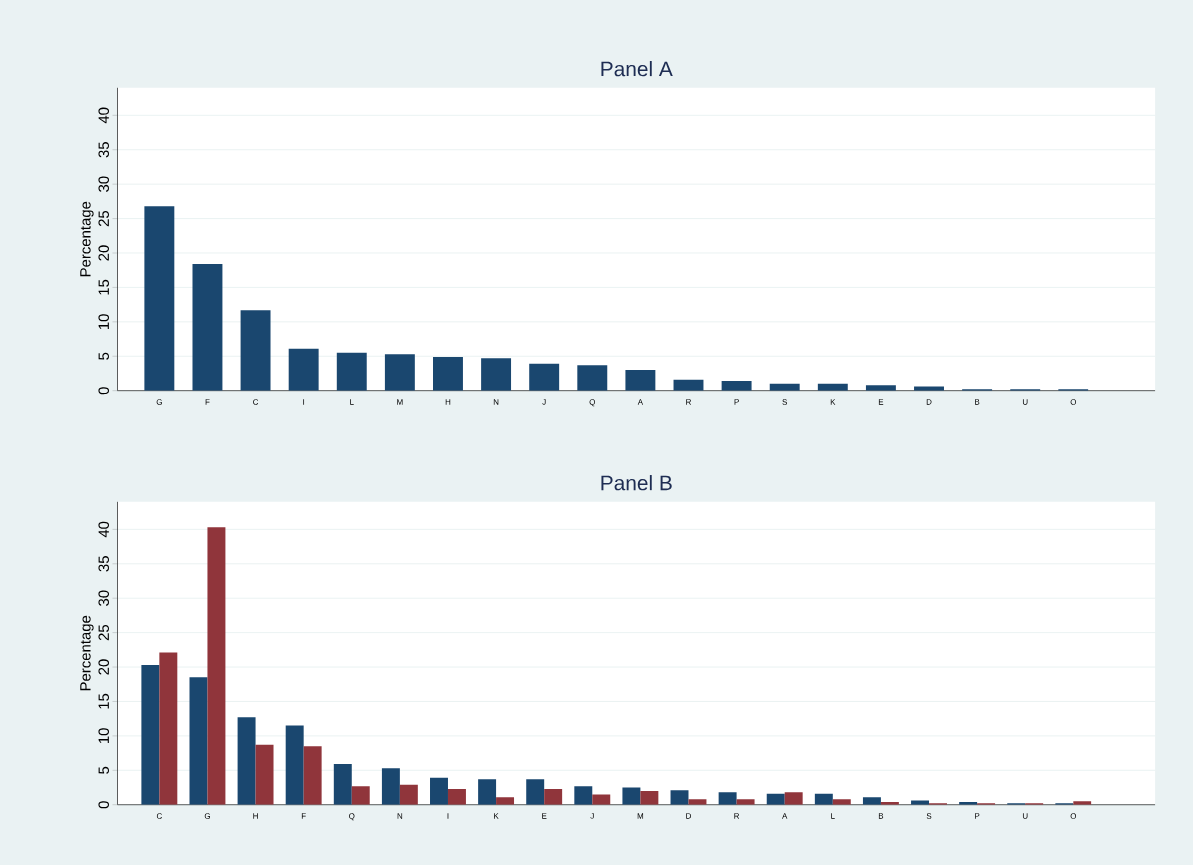  What do you see at coordinates (636, 483) in the screenshot?
I see `chart-title: Panel B` at bounding box center [636, 483].